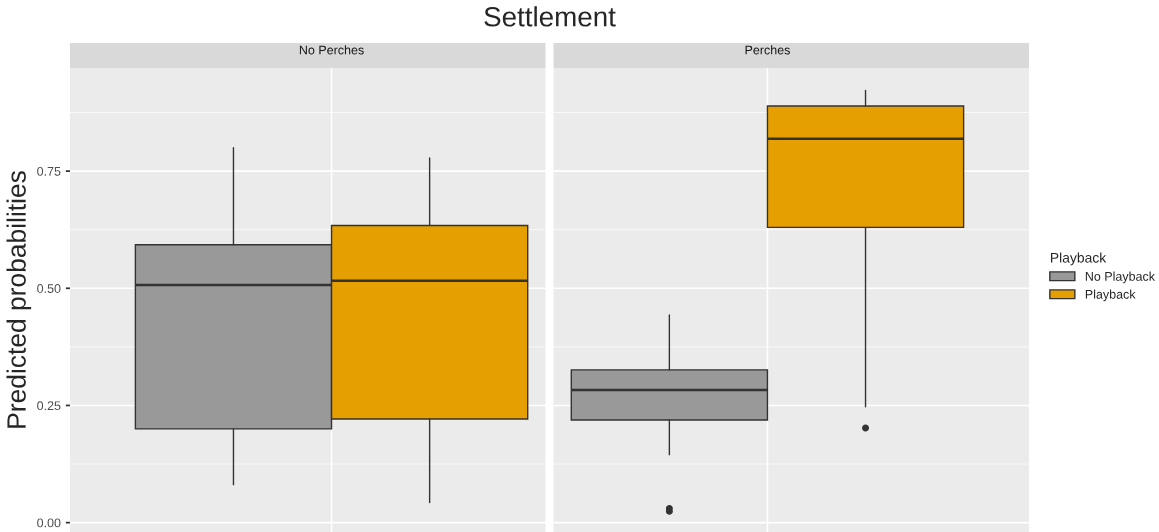 This screenshot has height=532, width=1159. Describe the element at coordinates (49, 288) in the screenshot. I see `y-tick-label: 0.50` at that location.